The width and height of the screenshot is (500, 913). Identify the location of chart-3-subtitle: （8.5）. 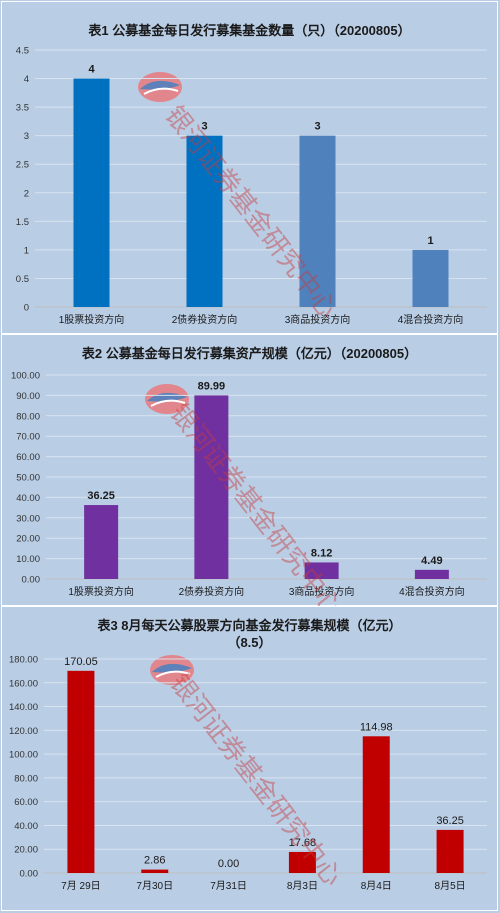
(249, 642).